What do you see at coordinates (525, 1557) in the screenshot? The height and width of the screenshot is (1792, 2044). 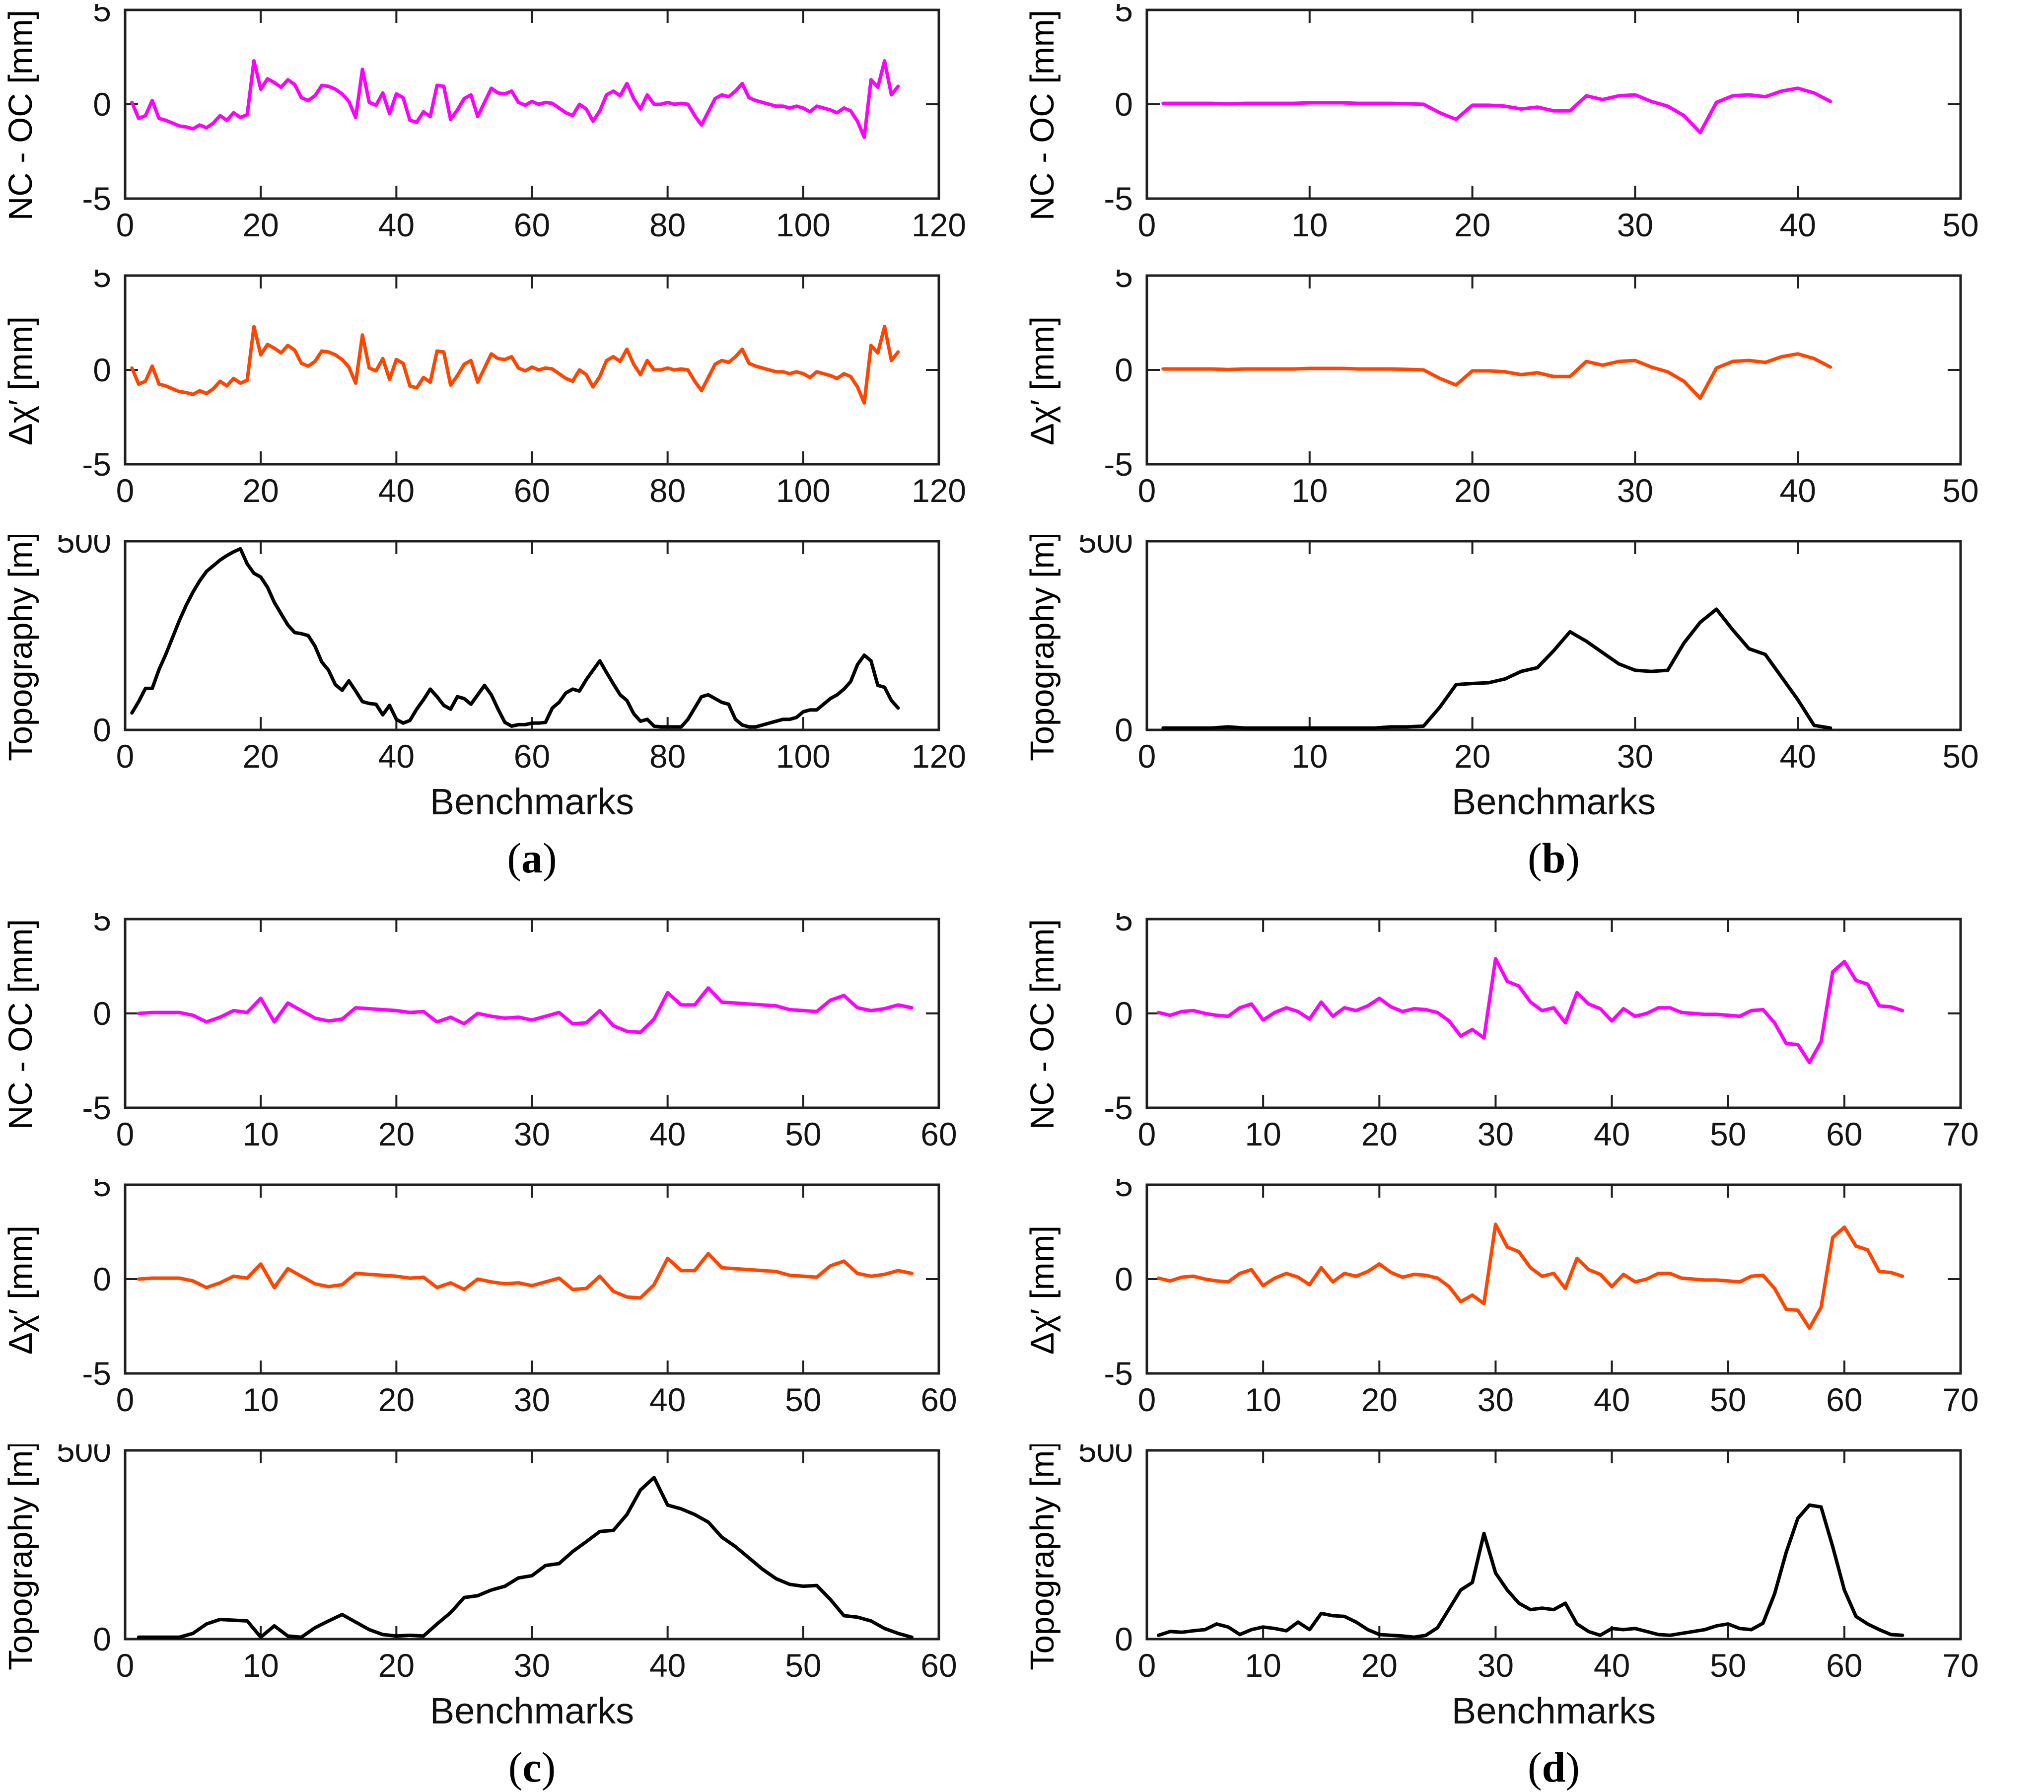 I see `panel-c-topography-line` at bounding box center [525, 1557].